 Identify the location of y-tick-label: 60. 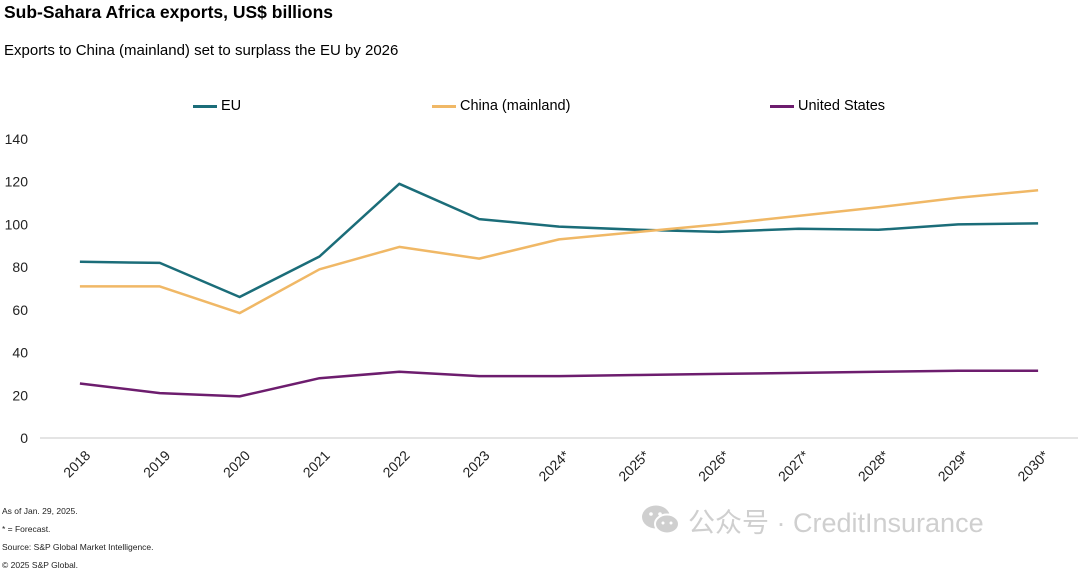
(20, 310).